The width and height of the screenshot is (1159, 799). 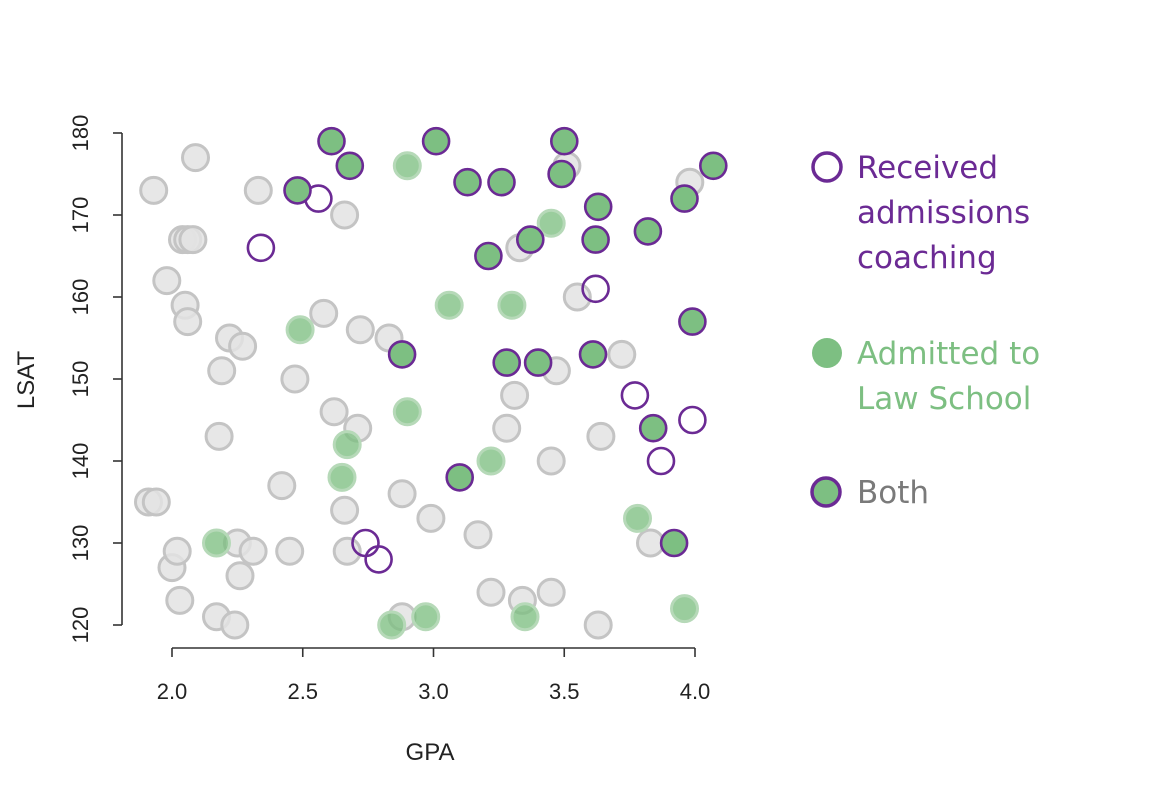 What do you see at coordinates (80, 461) in the screenshot?
I see `y-tick-label: 140` at bounding box center [80, 461].